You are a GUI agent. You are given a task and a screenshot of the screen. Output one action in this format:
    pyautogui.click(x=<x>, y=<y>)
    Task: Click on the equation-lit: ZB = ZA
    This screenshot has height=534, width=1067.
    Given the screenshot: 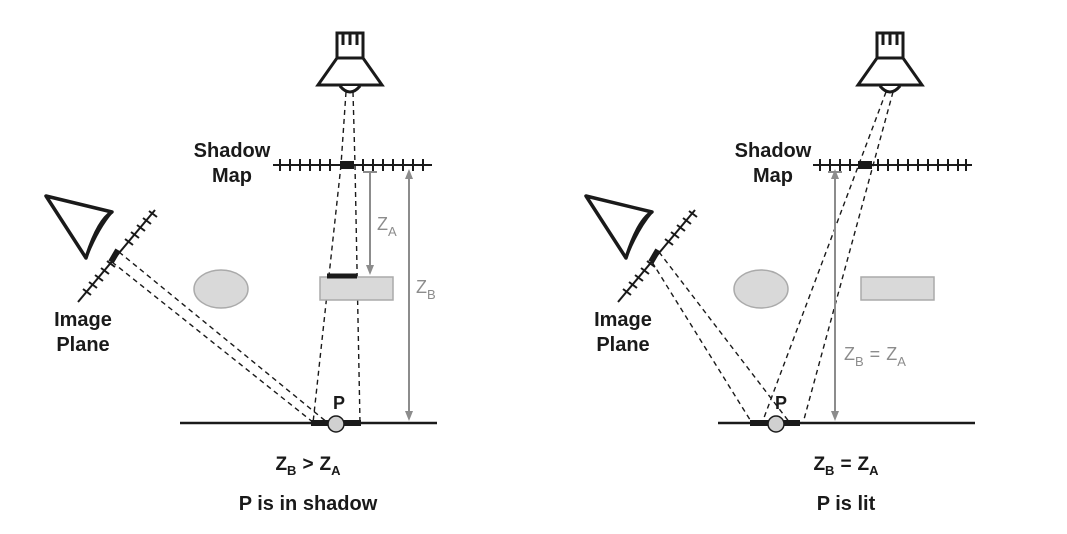 What is the action you would take?
    pyautogui.click(x=846, y=466)
    